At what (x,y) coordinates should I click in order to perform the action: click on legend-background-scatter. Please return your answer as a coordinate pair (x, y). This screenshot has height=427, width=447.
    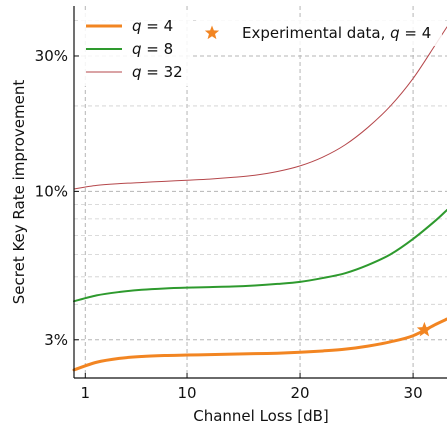
    Looking at the image, I should click on (319, 32).